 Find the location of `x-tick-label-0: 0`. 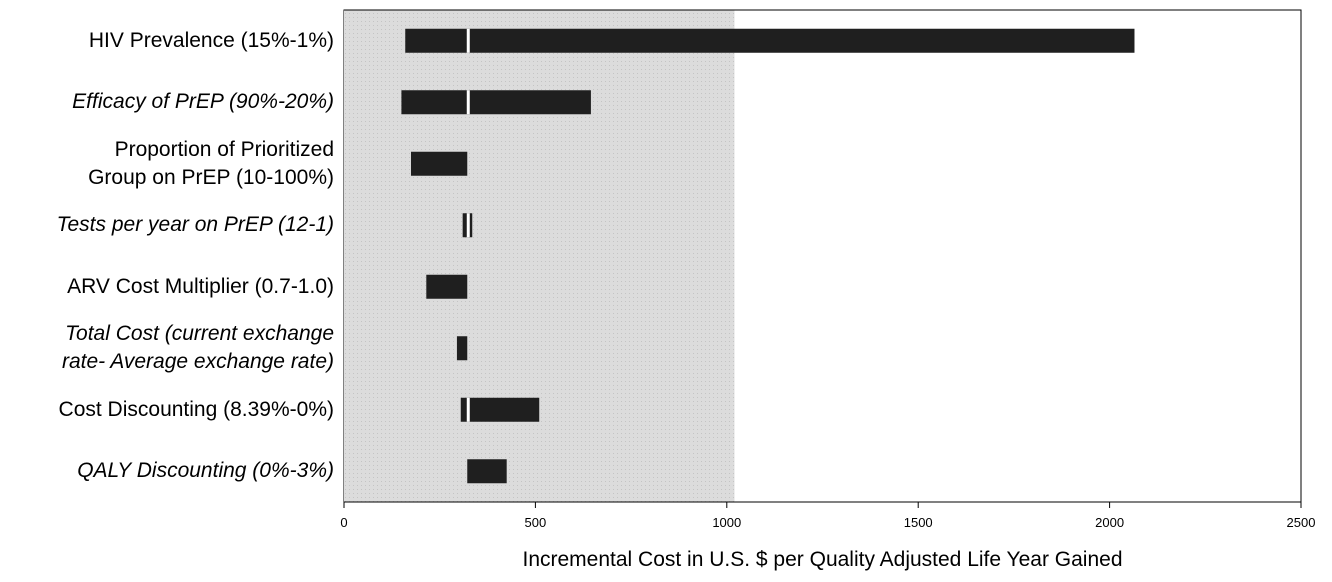

x-tick-label-0: 0 is located at coordinates (343, 522).